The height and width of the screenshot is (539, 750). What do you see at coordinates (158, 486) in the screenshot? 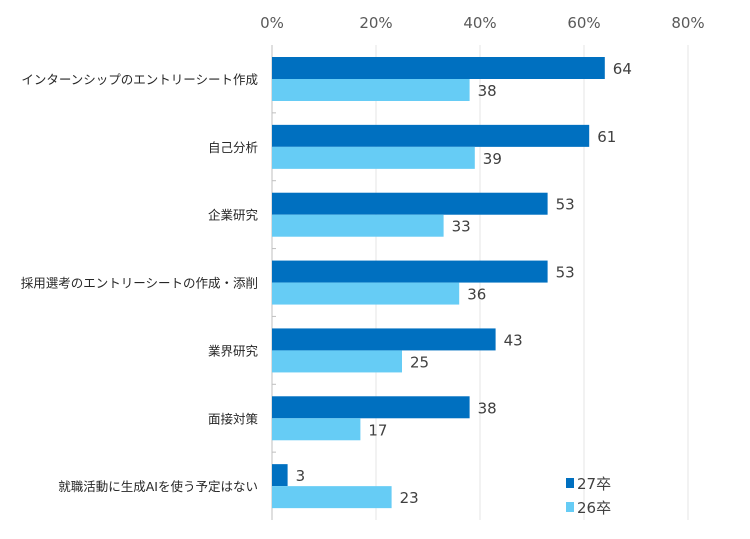
I see `category-label: 就職活動に生成AIを使う予定はない` at bounding box center [158, 486].